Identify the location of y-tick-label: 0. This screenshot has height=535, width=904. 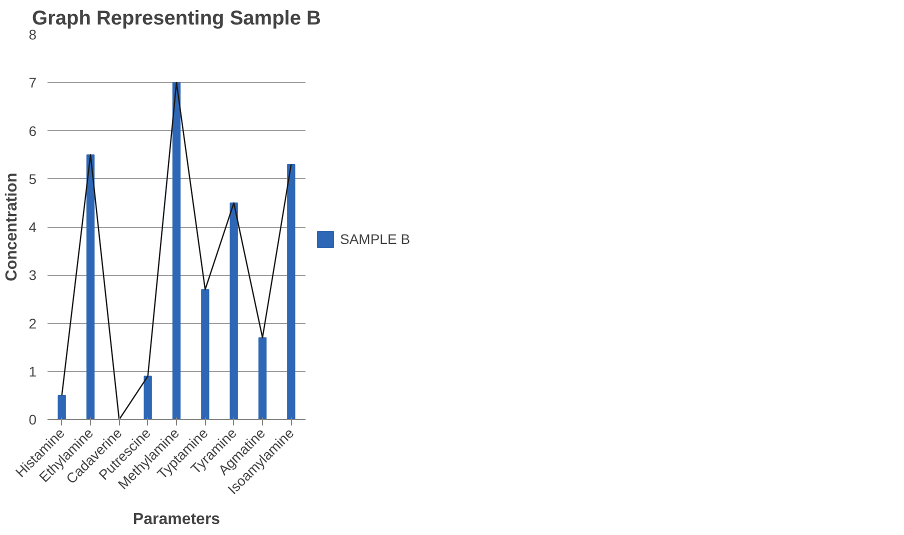
(32, 420).